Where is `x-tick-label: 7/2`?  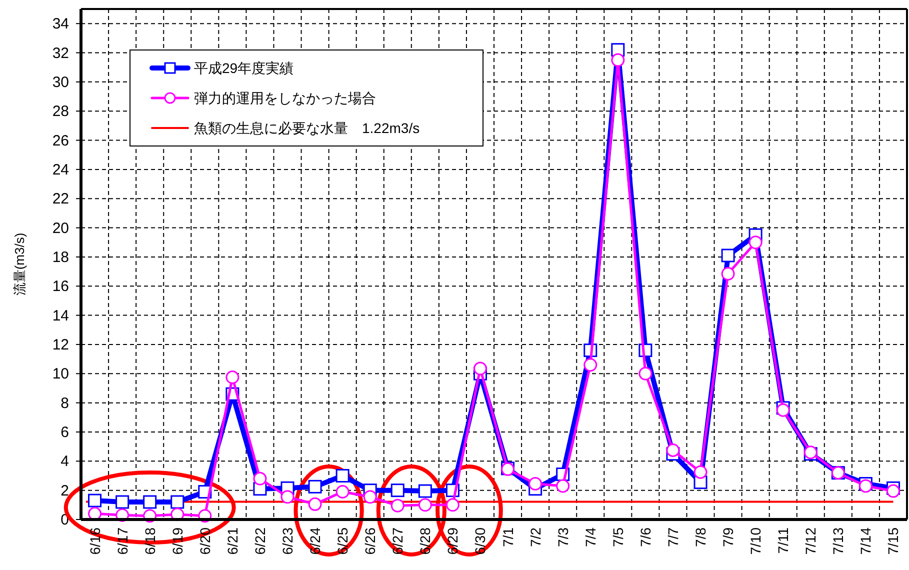 x-tick-label: 7/2 is located at coordinates (535, 537).